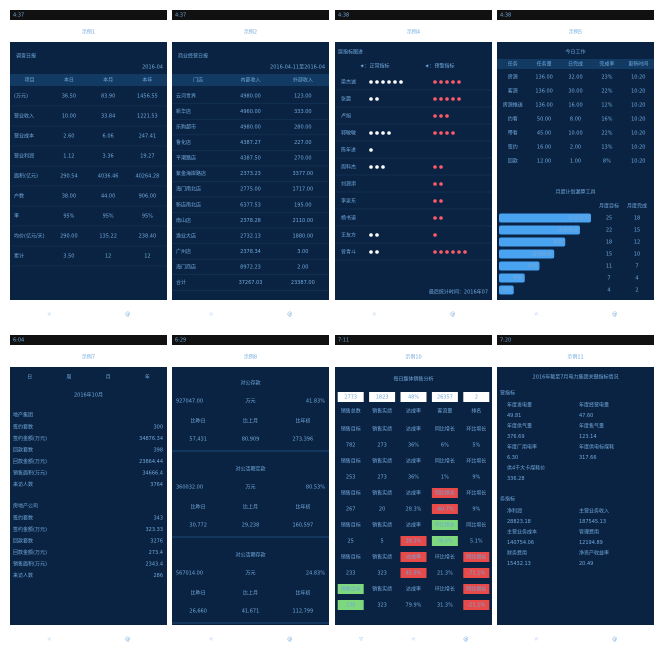 This screenshot has height=665, width=665. I want to click on cell: 净资产收益率, so click(594, 553).